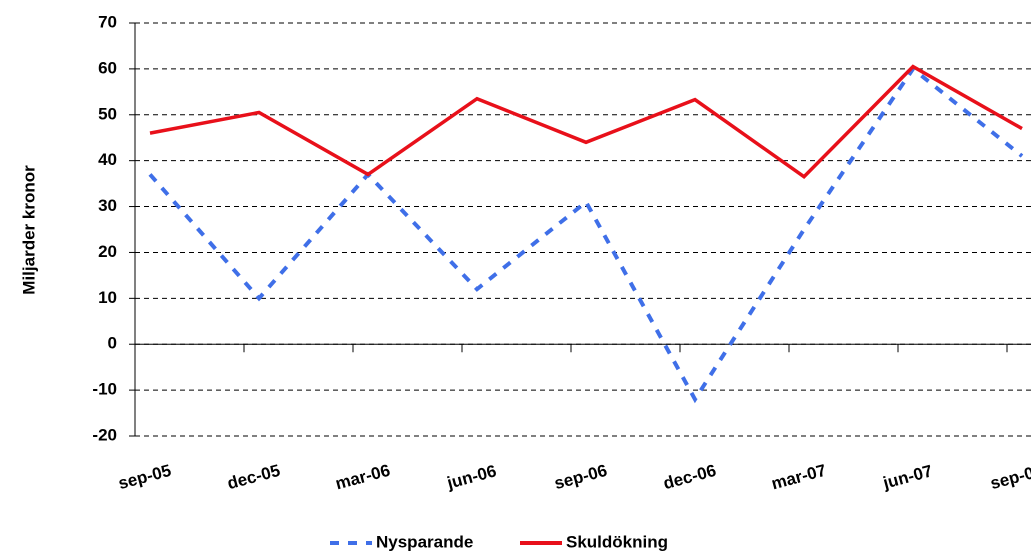 The width and height of the screenshot is (1031, 553). I want to click on y-tick-label: 70, so click(107, 21).